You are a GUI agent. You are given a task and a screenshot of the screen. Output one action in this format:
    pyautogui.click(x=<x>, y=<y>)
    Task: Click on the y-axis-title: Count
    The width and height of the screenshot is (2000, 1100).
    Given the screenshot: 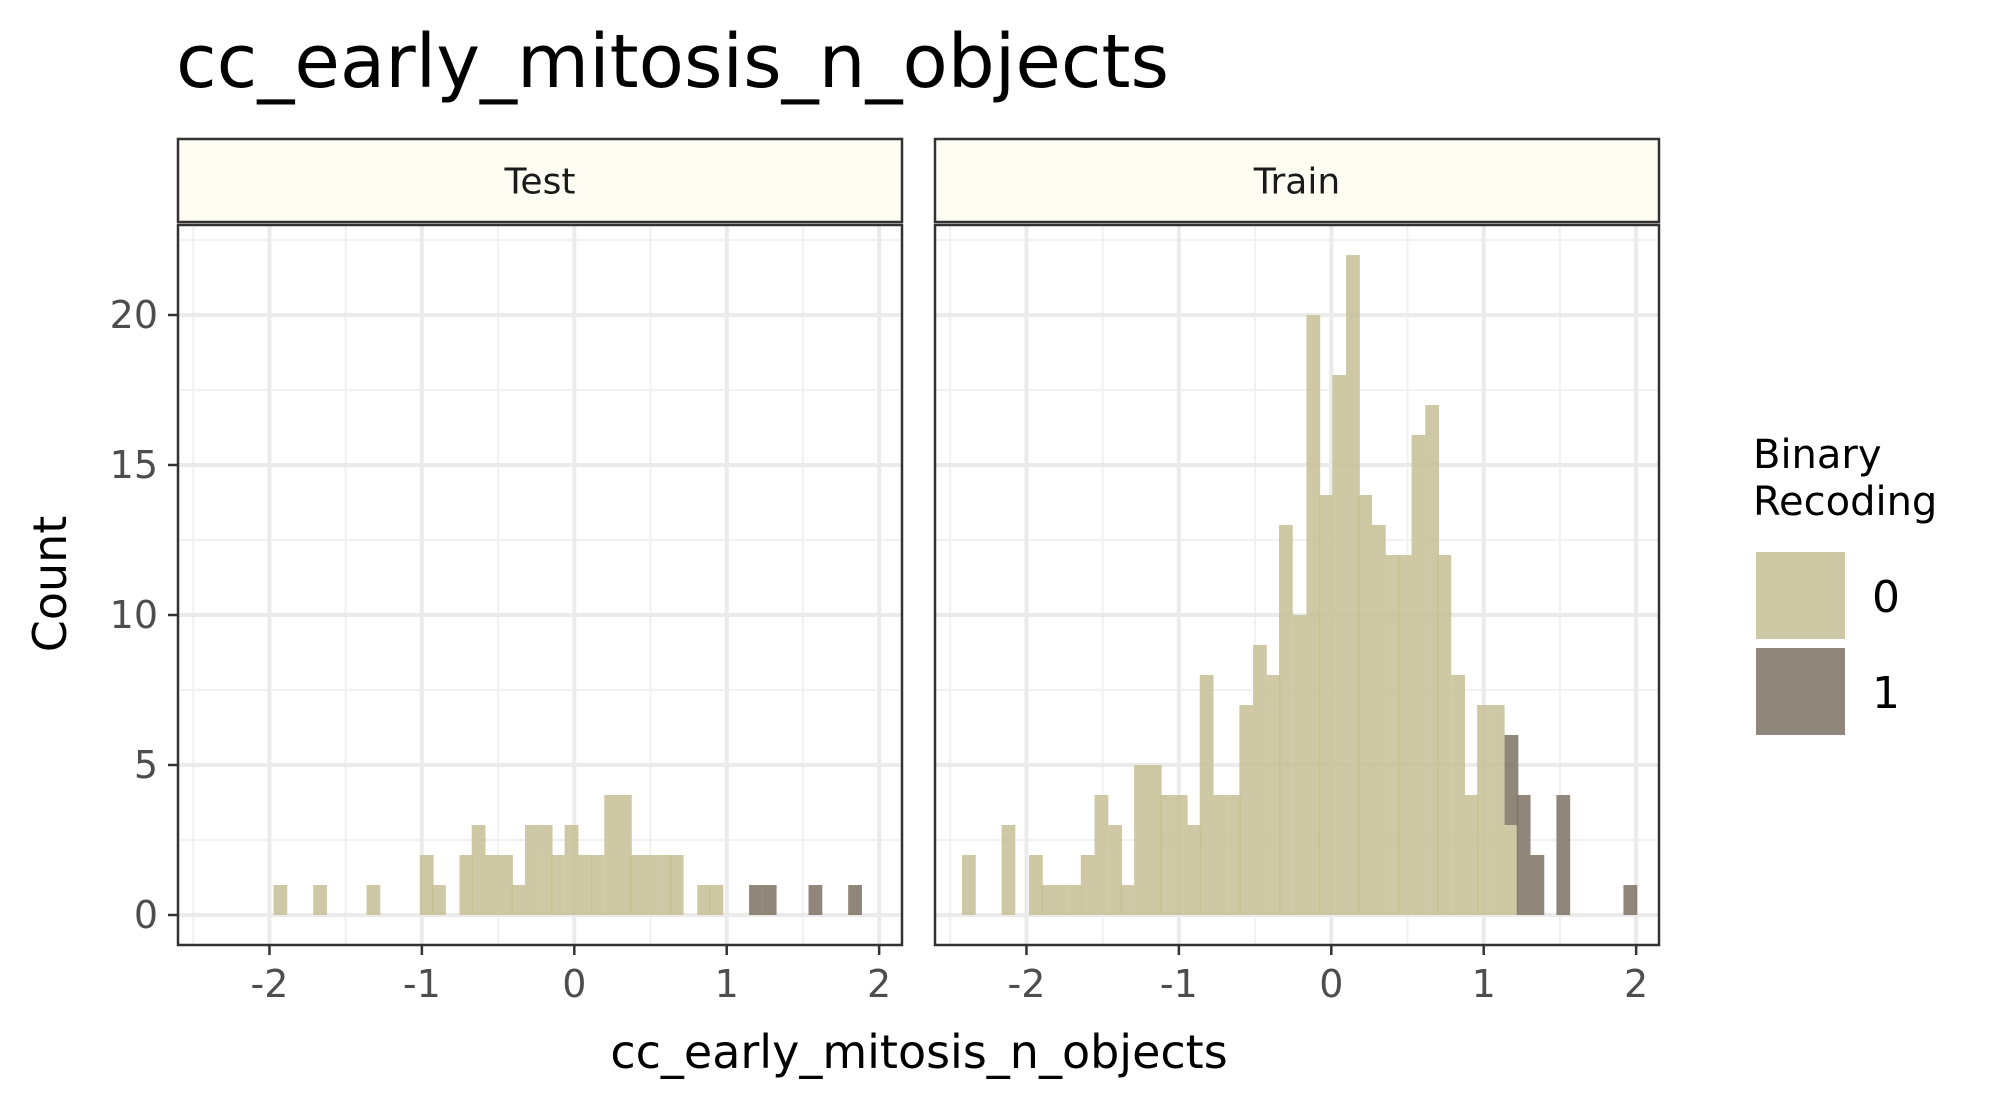 What is the action you would take?
    pyautogui.click(x=50, y=584)
    